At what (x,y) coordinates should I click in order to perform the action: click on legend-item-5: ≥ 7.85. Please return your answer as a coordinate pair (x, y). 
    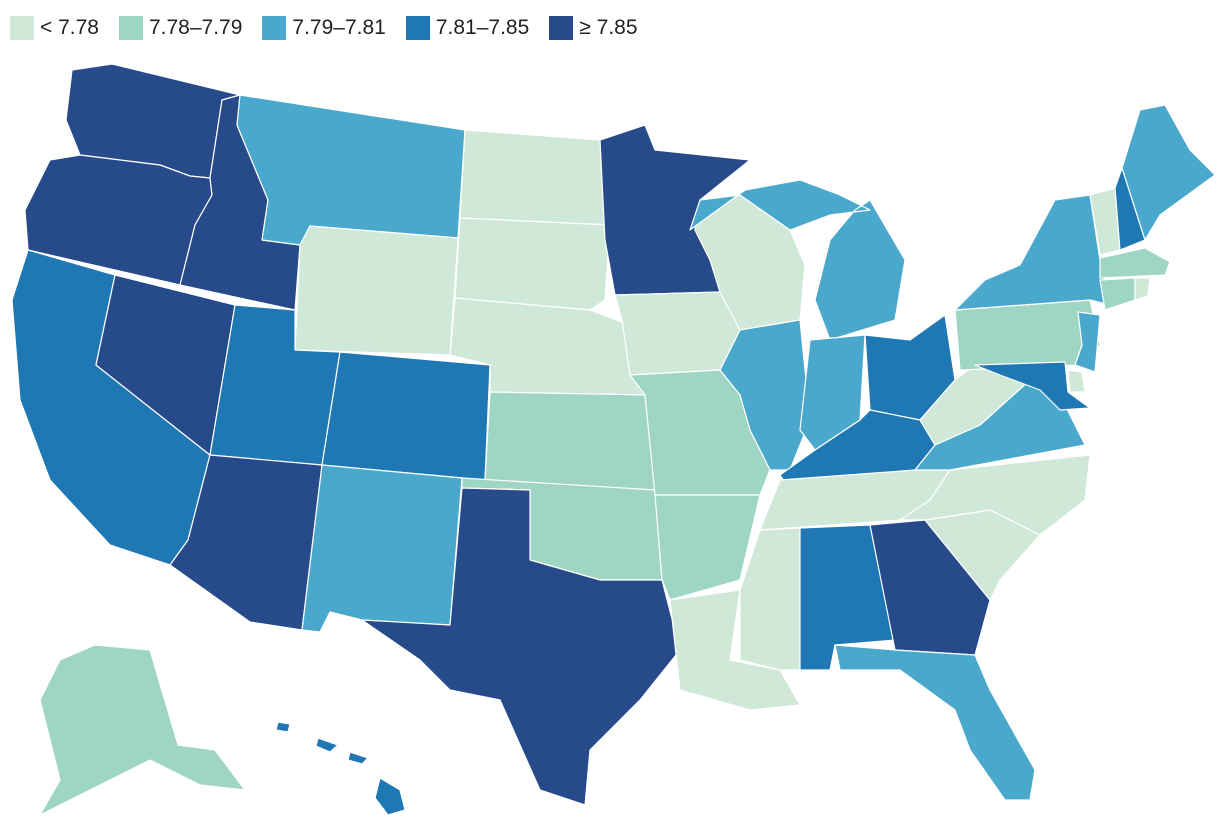
    Looking at the image, I should click on (593, 28).